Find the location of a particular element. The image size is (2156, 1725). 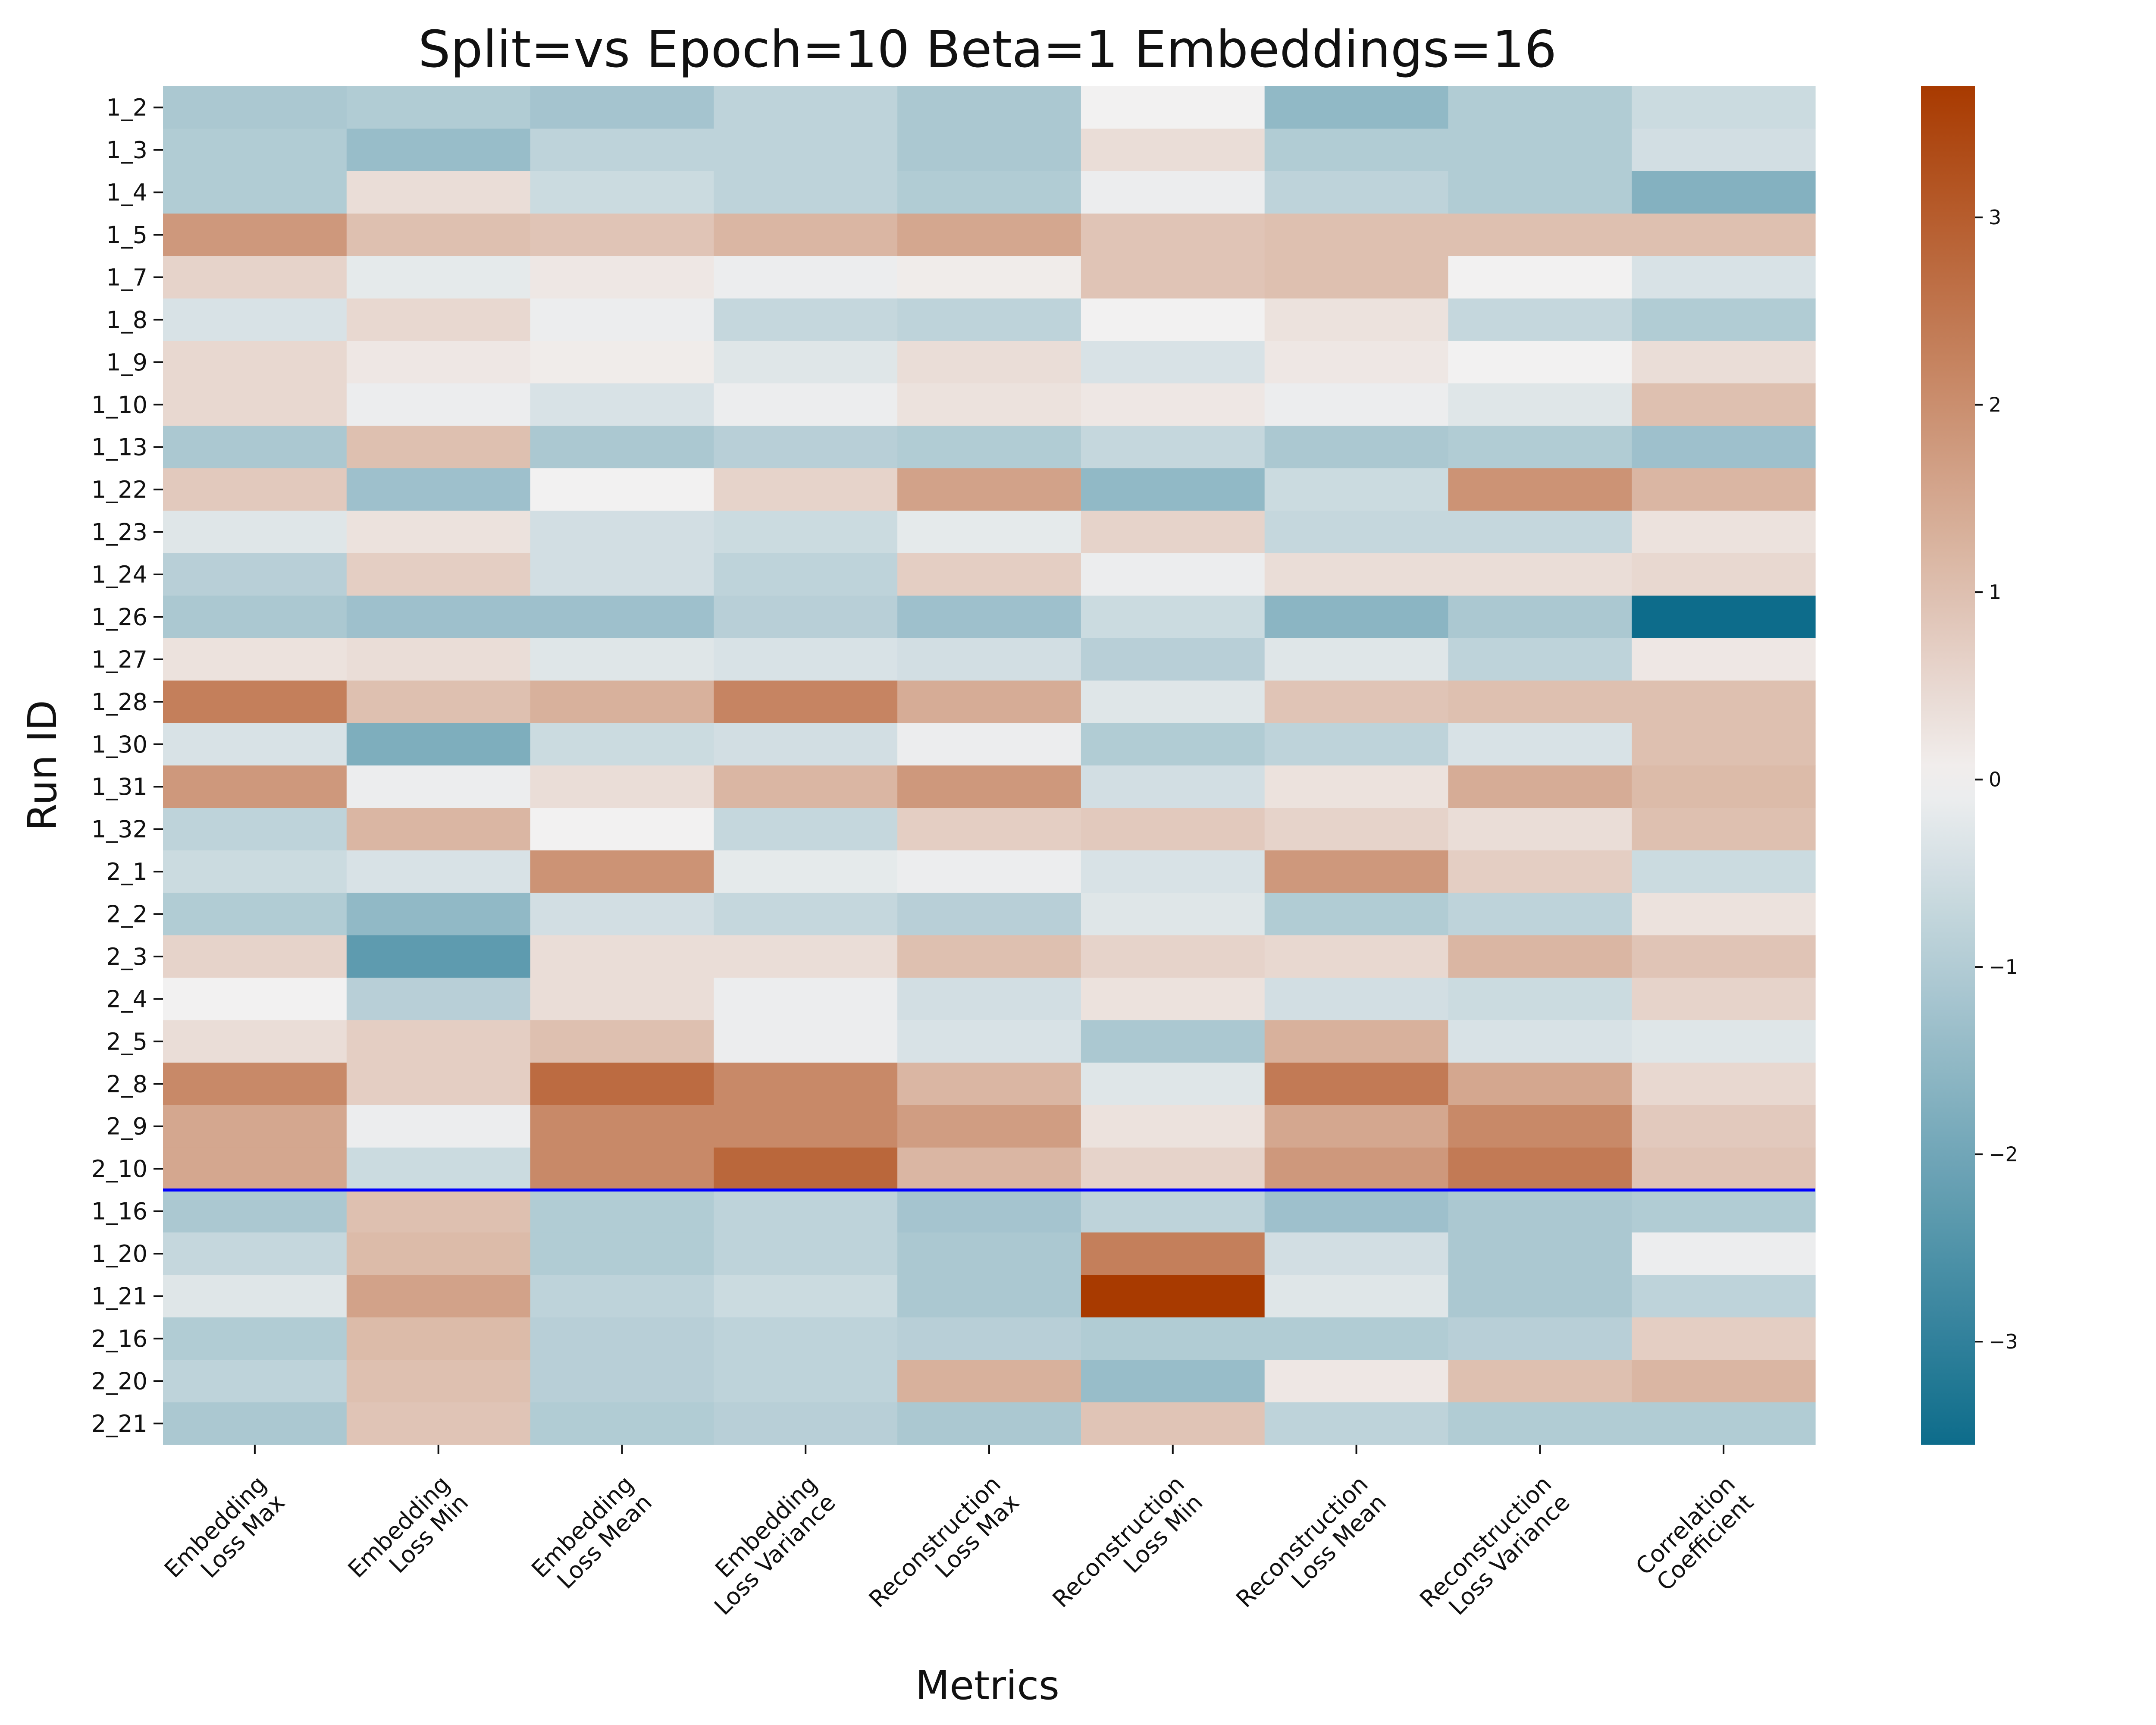

heatmap-cell-1_24-col9 is located at coordinates (1724, 574).